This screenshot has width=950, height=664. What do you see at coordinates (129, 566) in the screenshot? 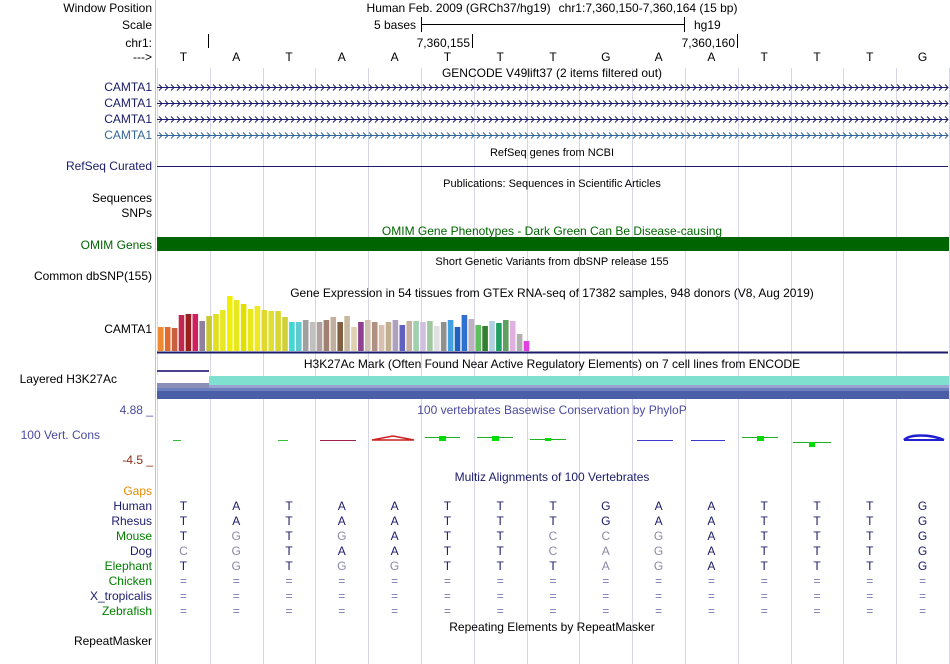
I see `species-label: Elephant` at bounding box center [129, 566].